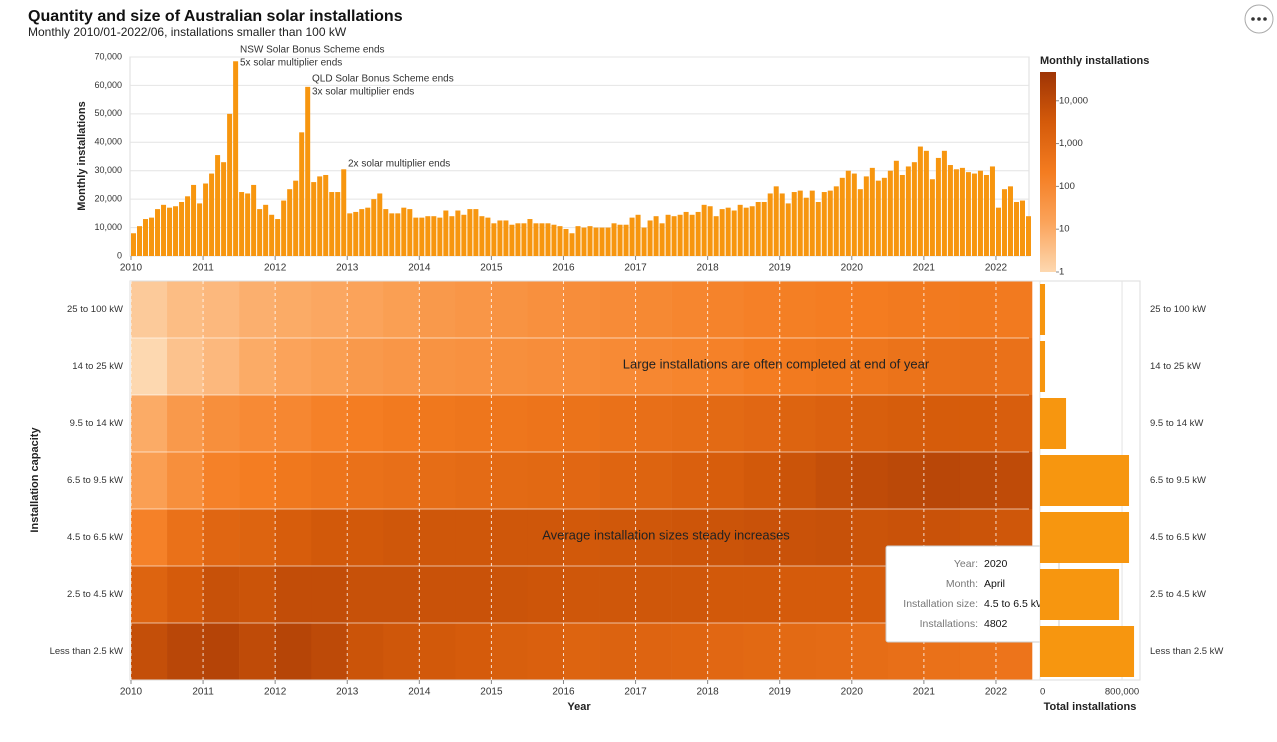  What do you see at coordinates (708, 692) in the screenshot?
I see `x-tick-label: 2018` at bounding box center [708, 692].